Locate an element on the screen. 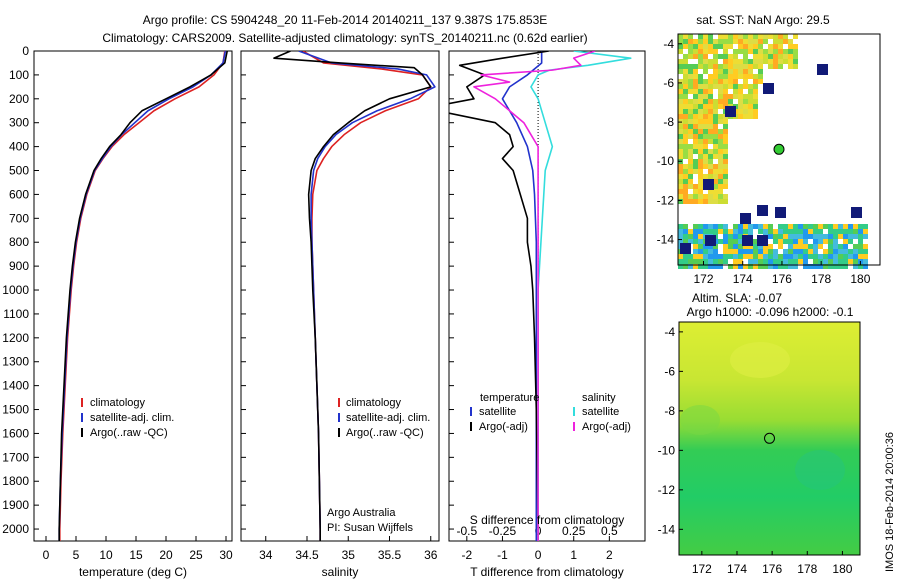 Image resolution: width=900 pixels, height=580 pixels. altimetry-map-subtitle: Argo h1000: -0.096 h2000: -0.1 is located at coordinates (770, 312).